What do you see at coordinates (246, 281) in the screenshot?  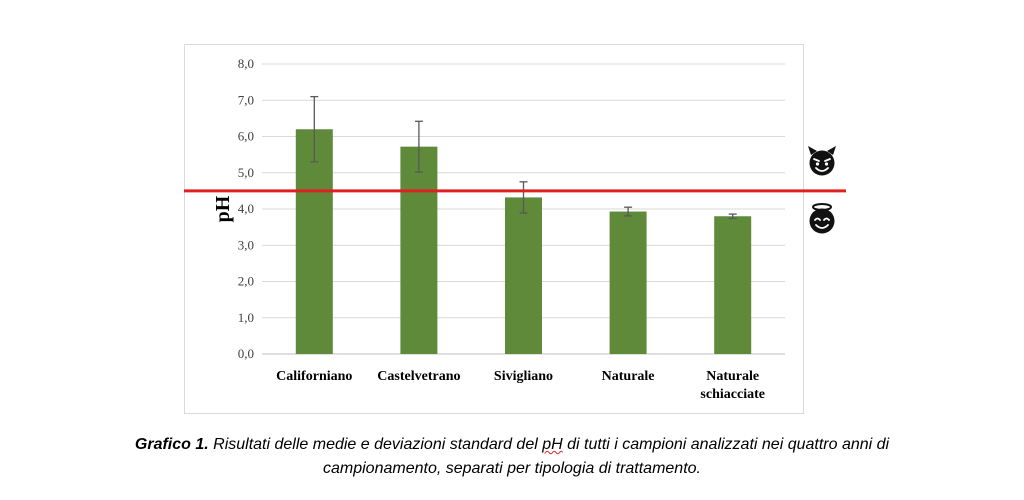 I see `y-tick-label: 2,0` at bounding box center [246, 281].